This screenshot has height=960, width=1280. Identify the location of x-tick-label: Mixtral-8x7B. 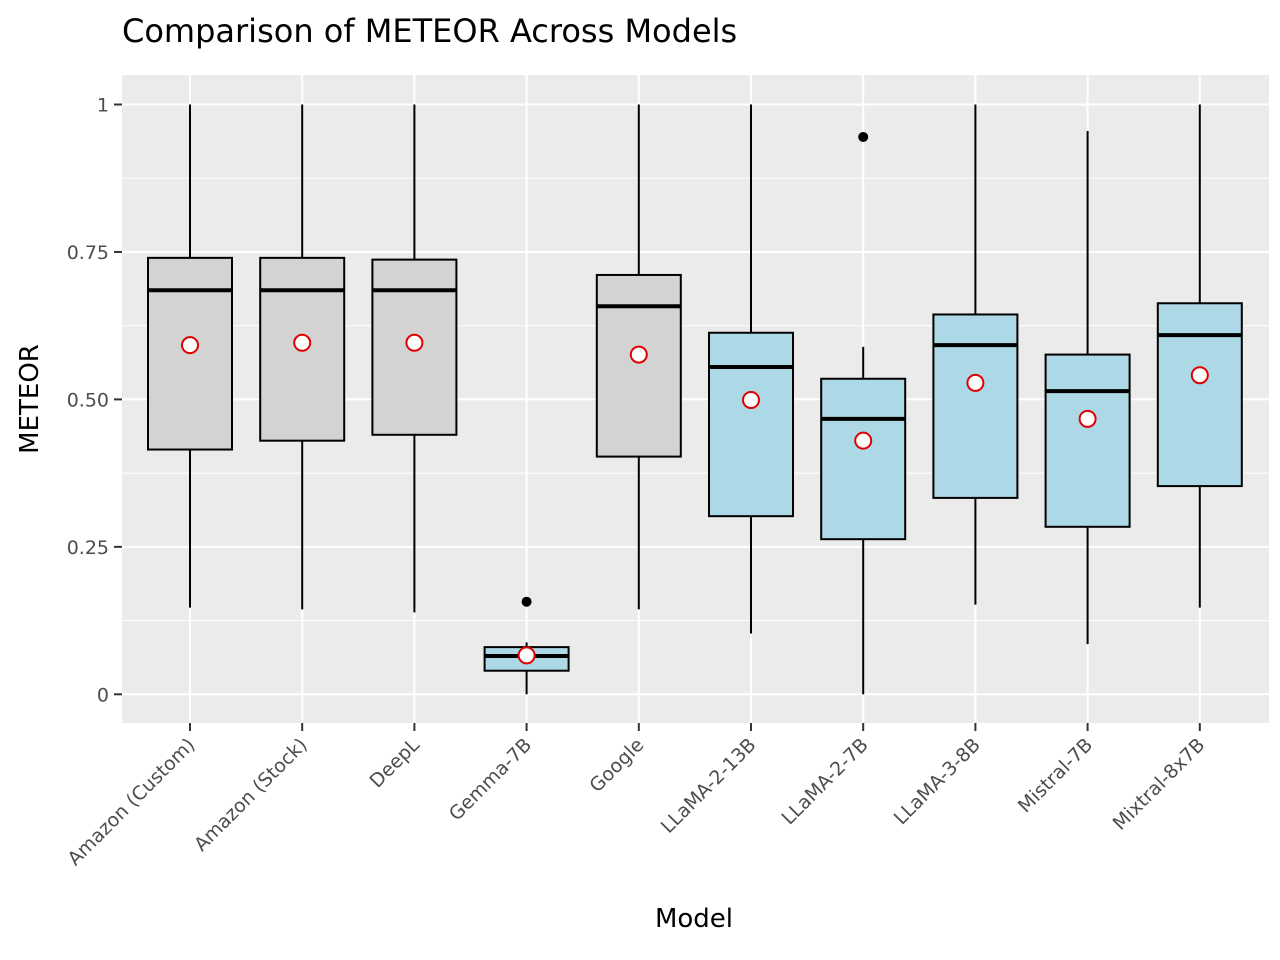
(1159, 784).